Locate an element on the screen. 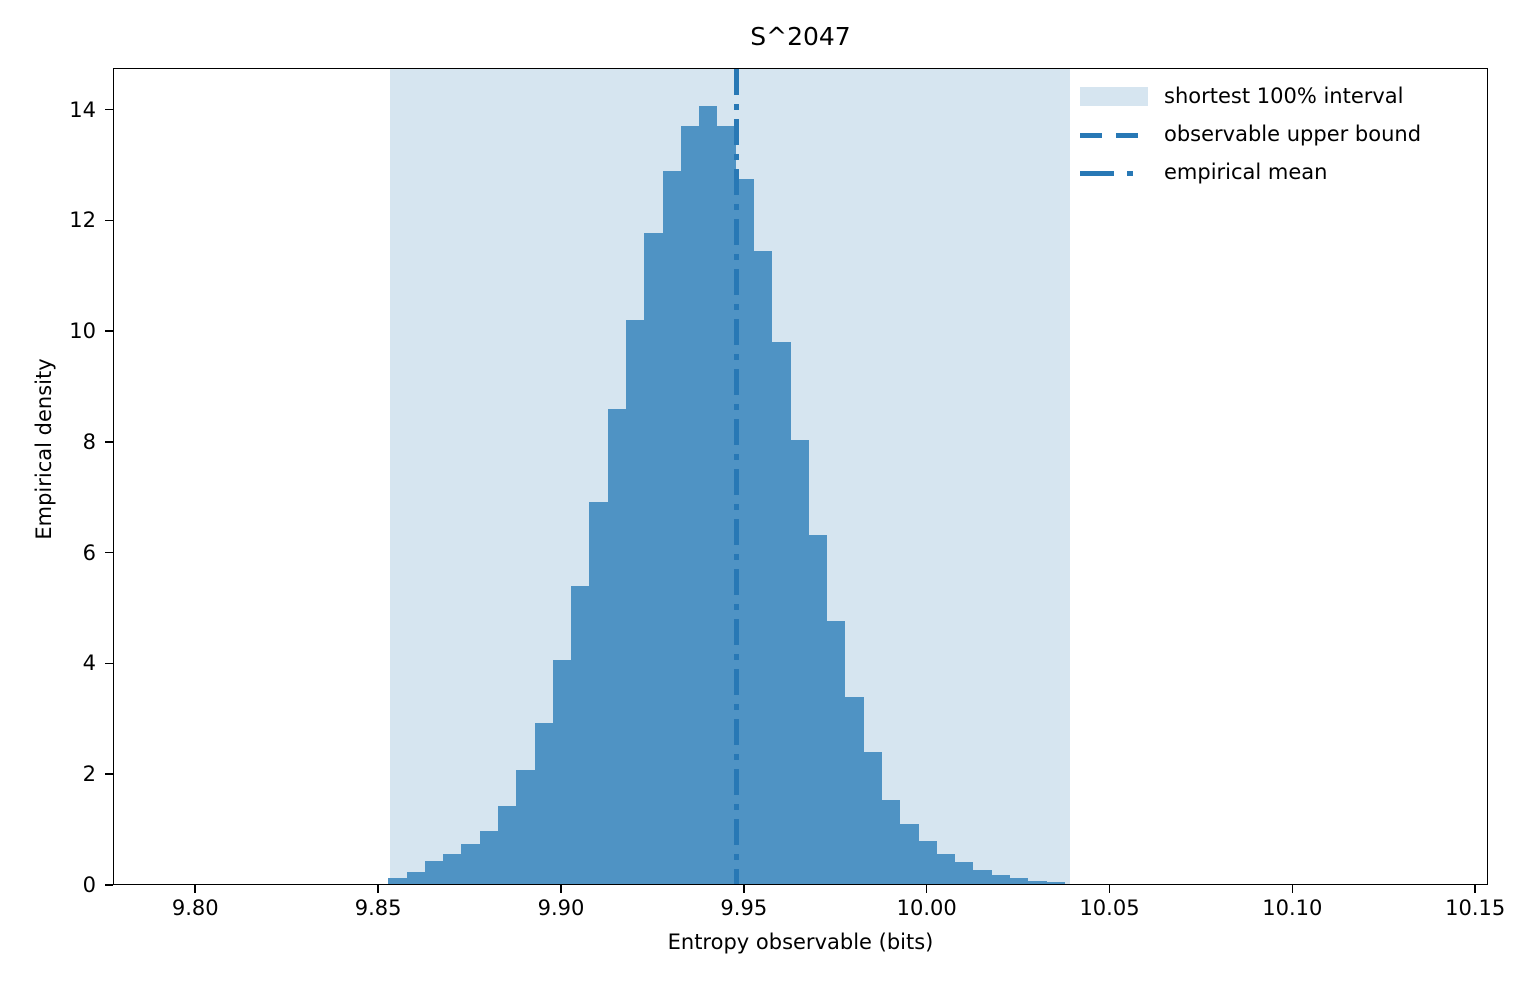 The height and width of the screenshot is (990, 1530). x-tick-label: 9.90 is located at coordinates (561, 908).